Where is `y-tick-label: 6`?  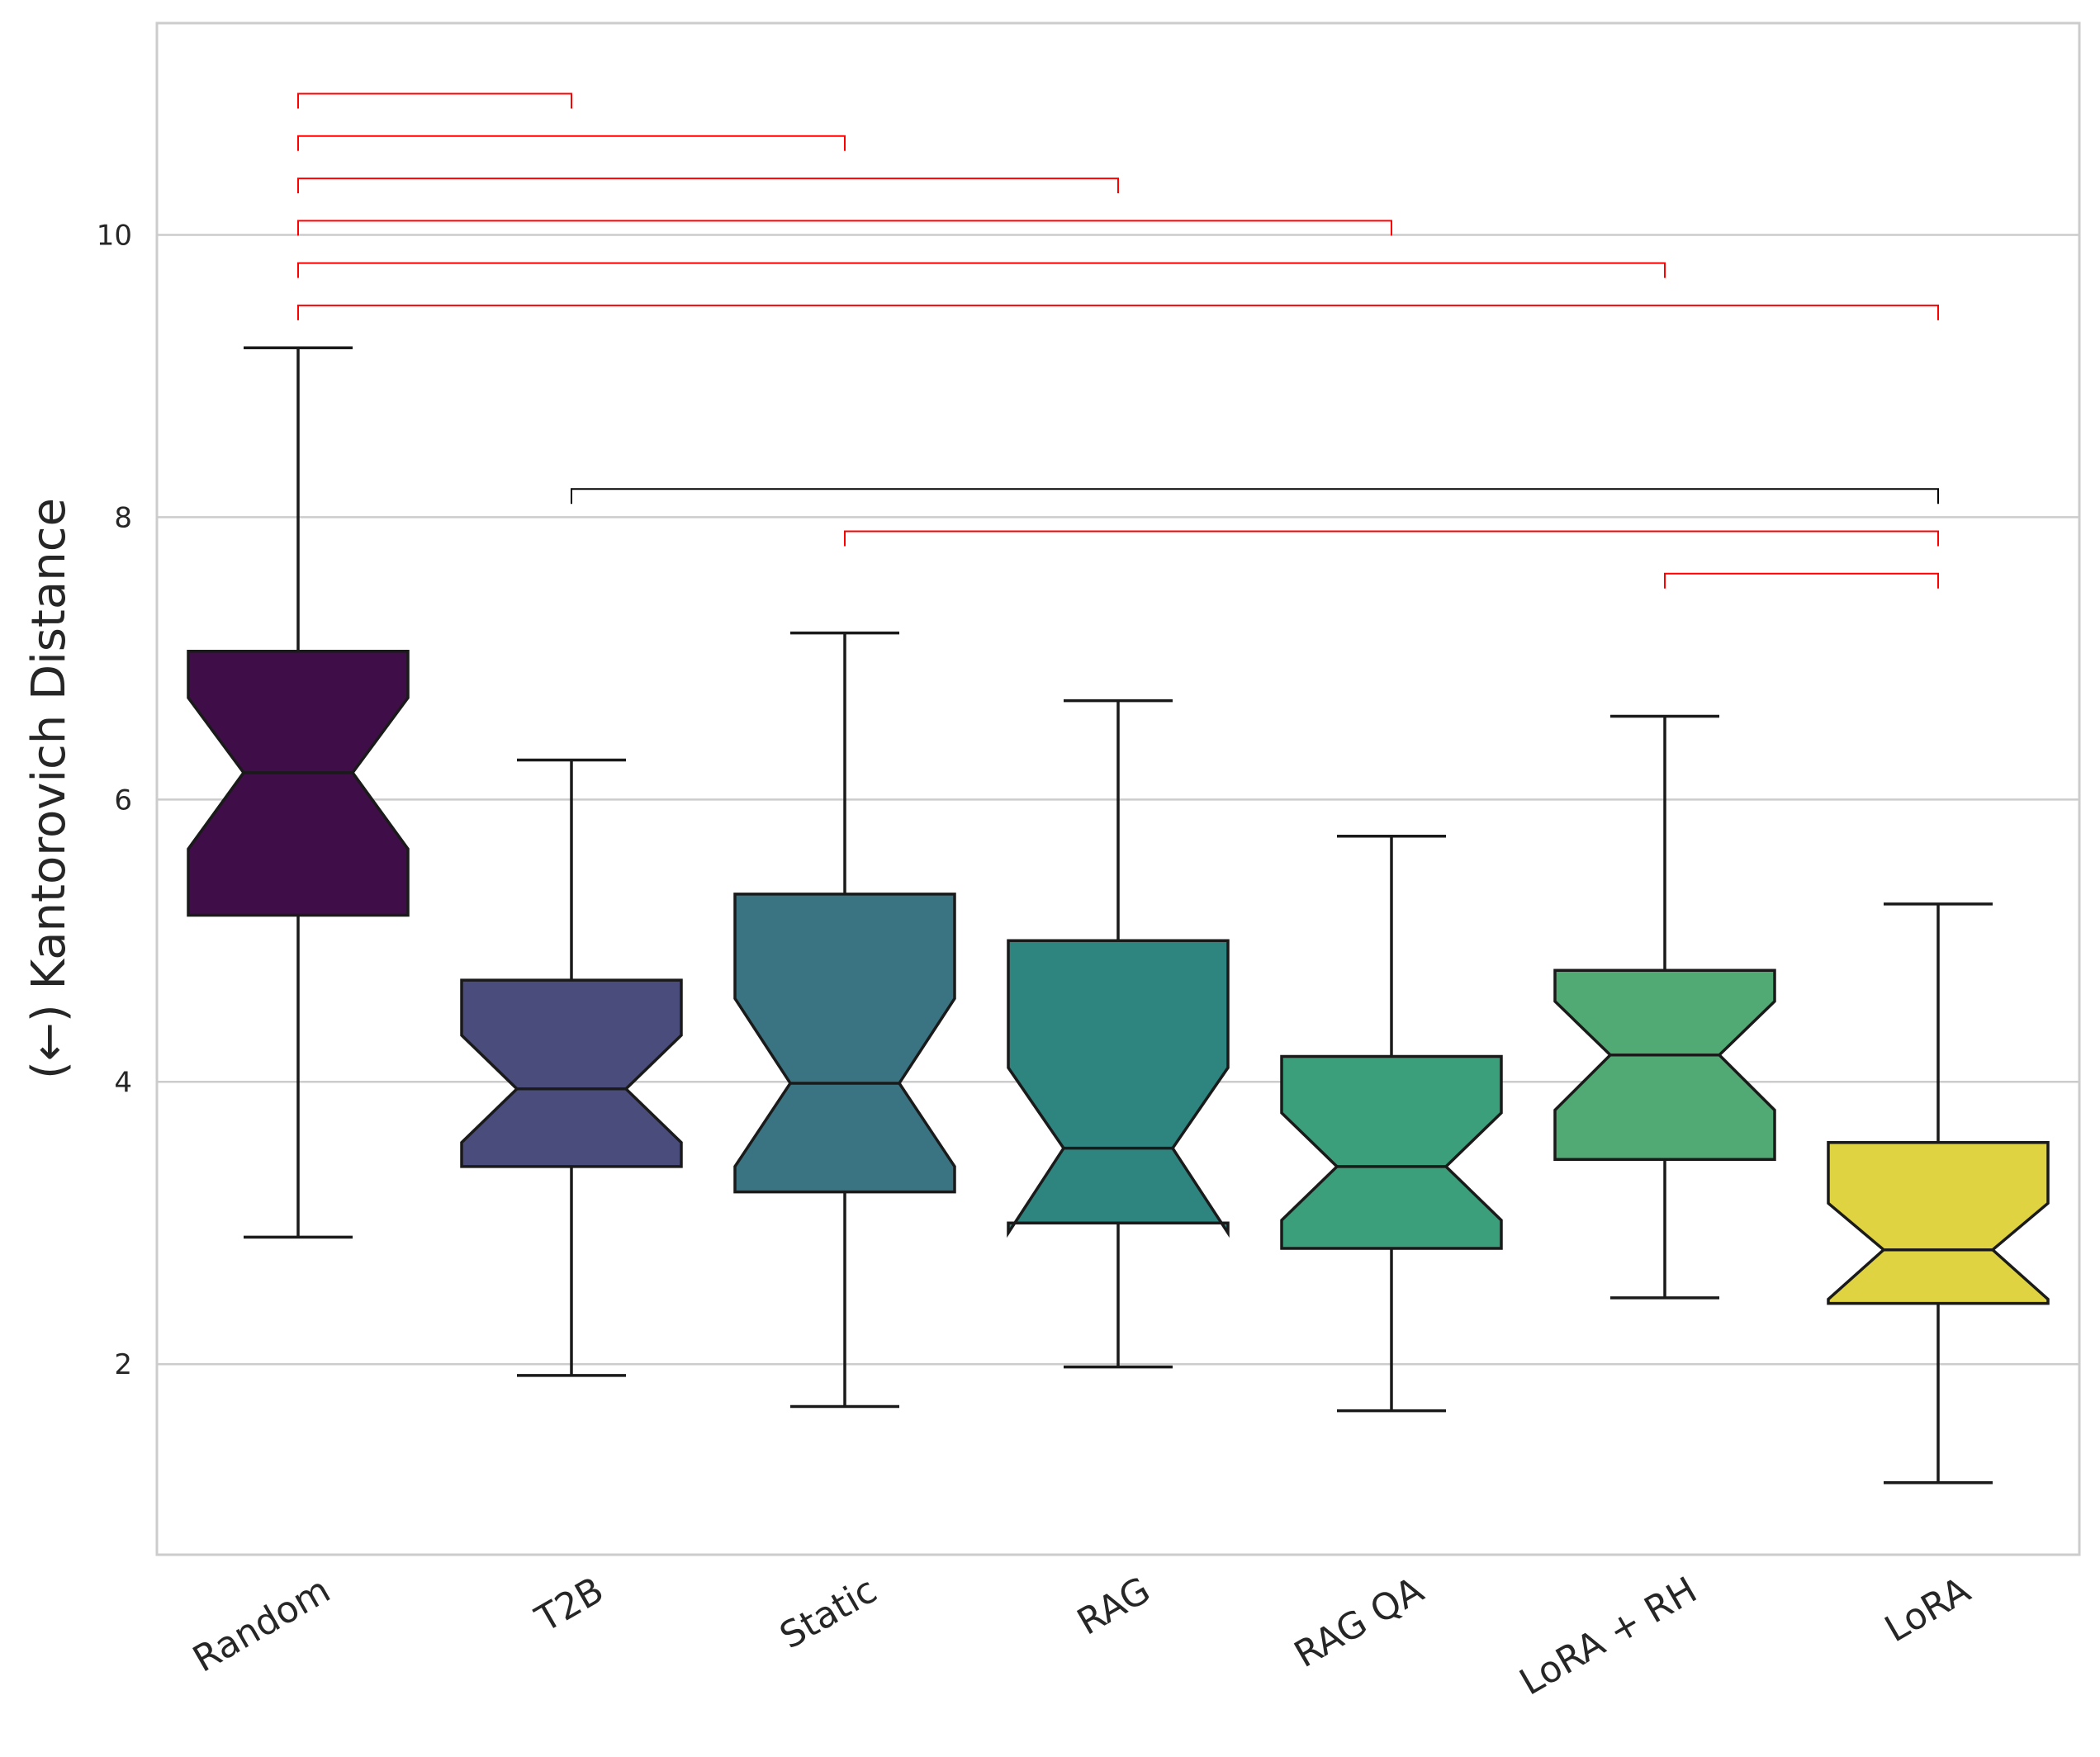 y-tick-label: 6 is located at coordinates (123, 800).